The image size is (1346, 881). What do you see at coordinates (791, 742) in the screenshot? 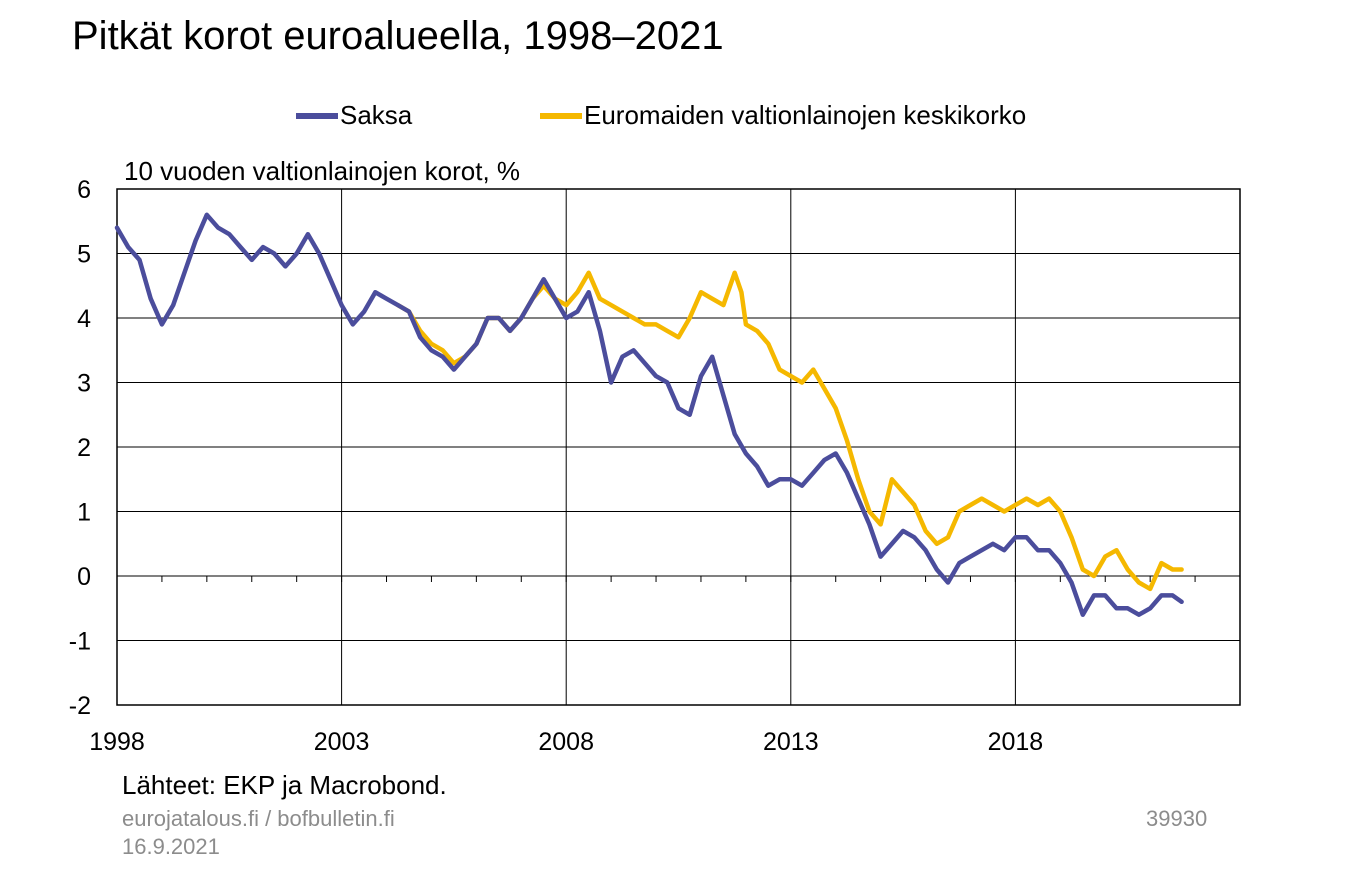
I see `x-tick-label: 2013` at bounding box center [791, 742].